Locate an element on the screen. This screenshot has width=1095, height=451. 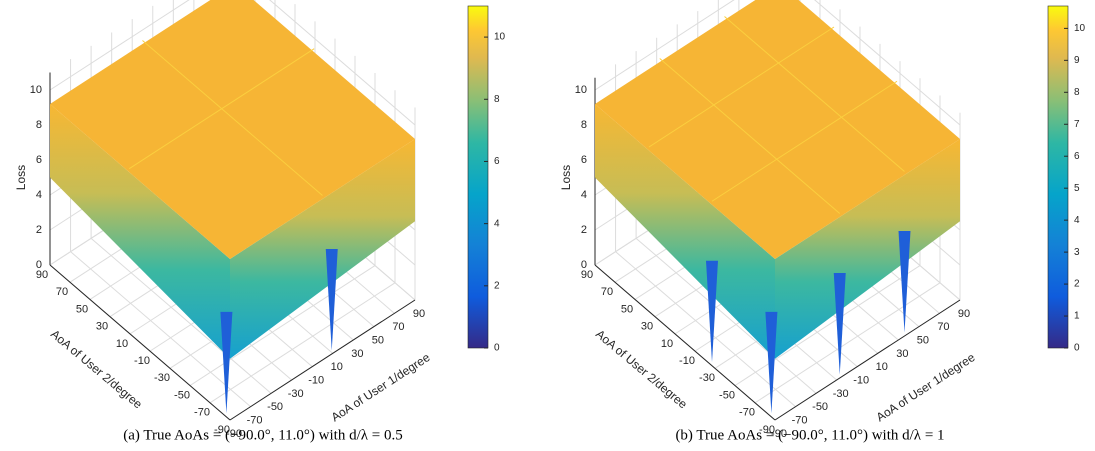
y-tick-label: 10 is located at coordinates (667, 344).